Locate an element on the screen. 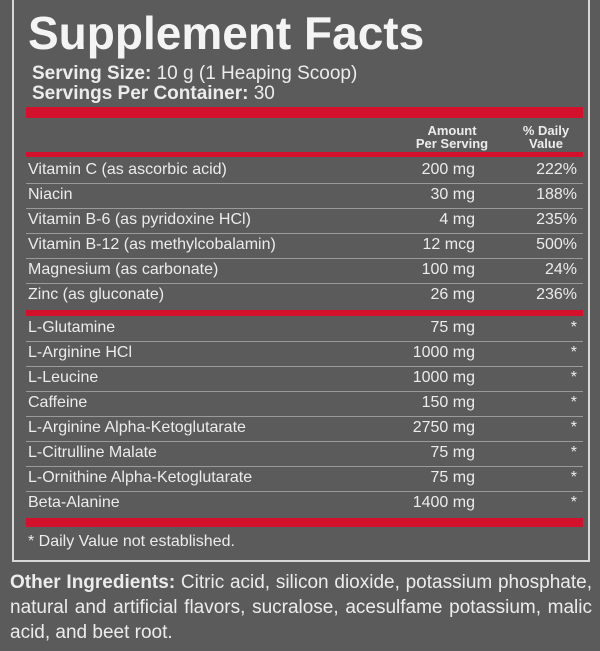  nutrient-row: L-Glutamine 75 mg * is located at coordinates (304, 329).